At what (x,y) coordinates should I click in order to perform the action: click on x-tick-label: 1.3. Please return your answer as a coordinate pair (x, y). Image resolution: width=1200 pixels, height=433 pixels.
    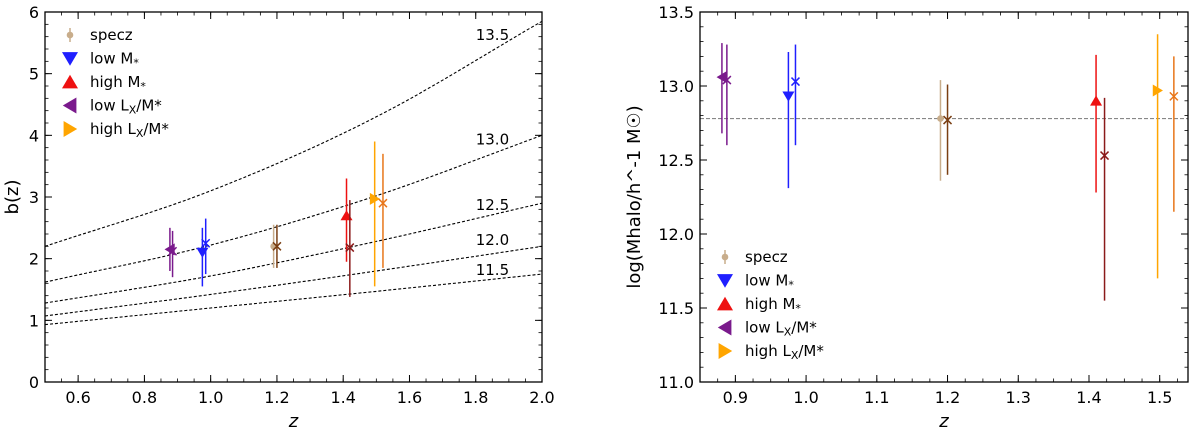
    Looking at the image, I should click on (1018, 397).